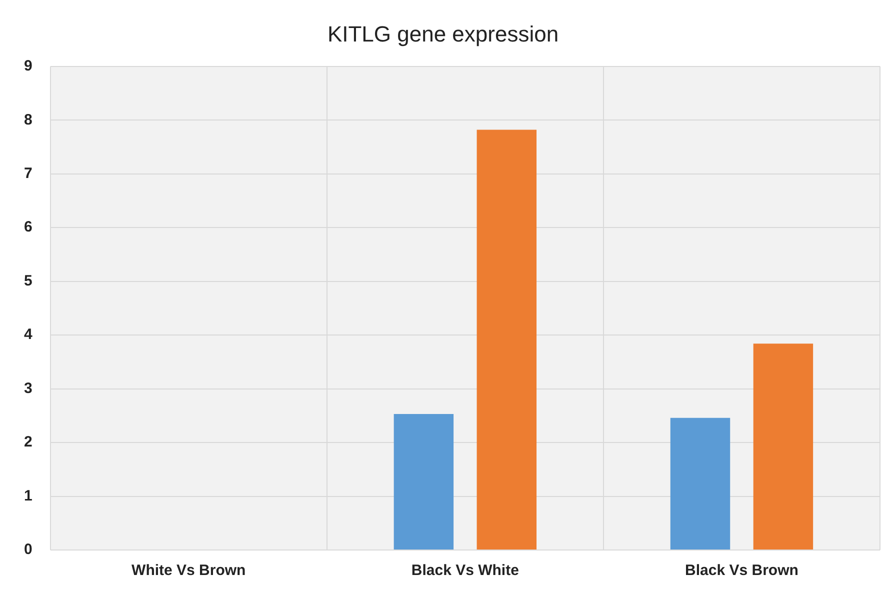 The image size is (886, 598). I want to click on y-tick-label: 7, so click(28, 173).